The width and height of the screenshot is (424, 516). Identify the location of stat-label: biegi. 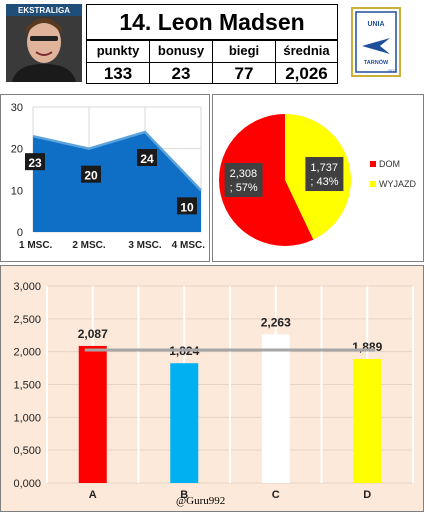
(244, 50).